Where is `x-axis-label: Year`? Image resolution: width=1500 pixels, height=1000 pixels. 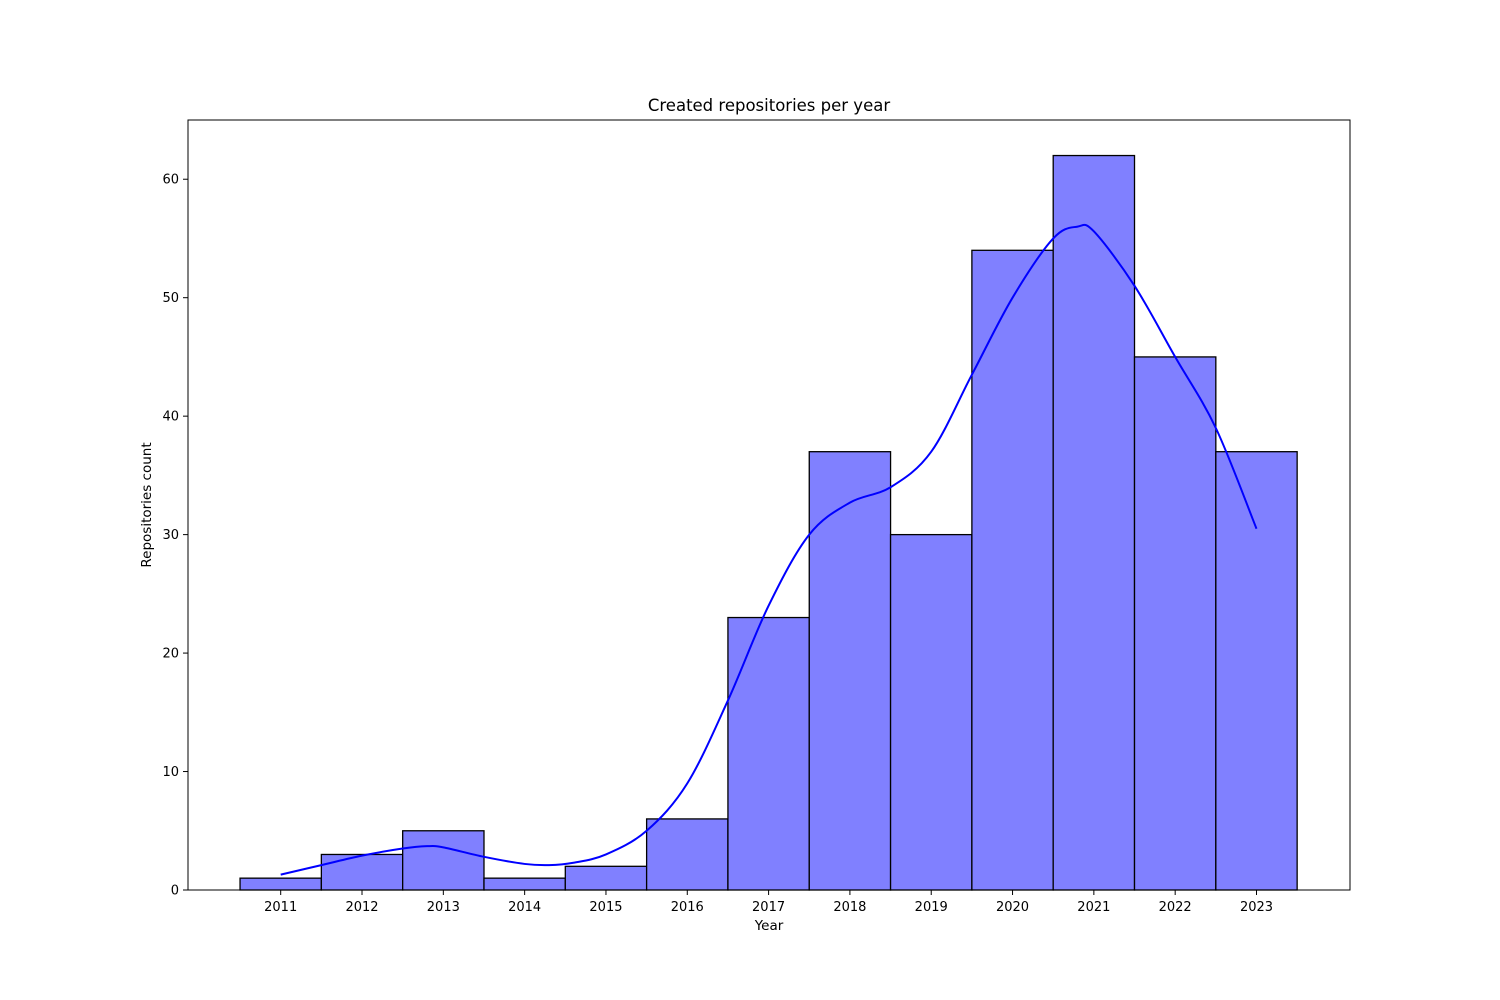 x-axis-label: Year is located at coordinates (769, 926).